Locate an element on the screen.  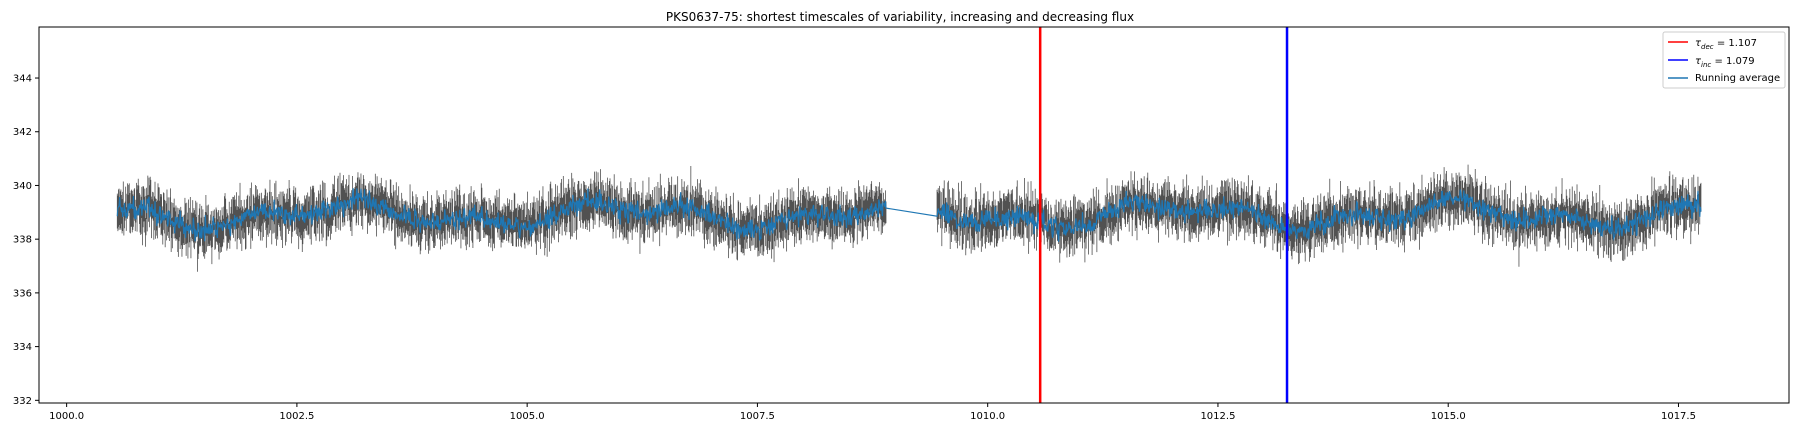
legend-tau-dec-symbol: τ is located at coordinates (1698, 43).